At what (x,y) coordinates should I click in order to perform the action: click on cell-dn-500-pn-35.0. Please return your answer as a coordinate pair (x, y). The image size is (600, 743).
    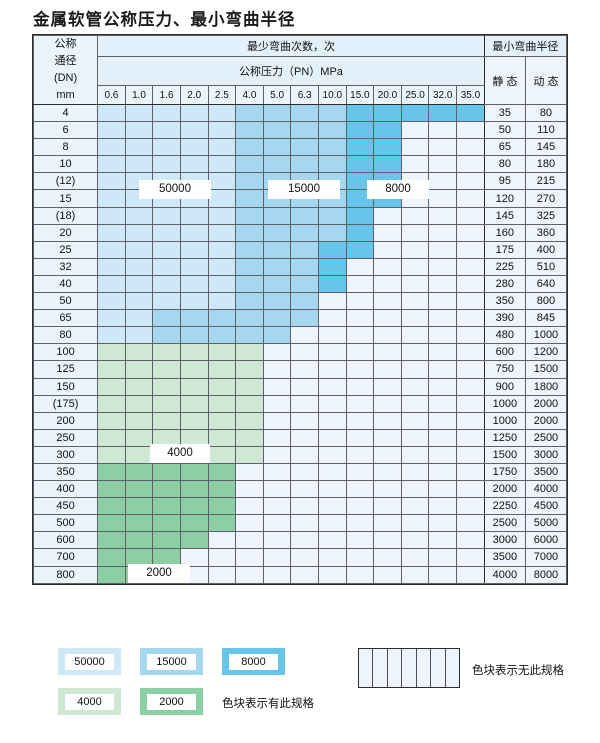
    Looking at the image, I should click on (470, 523).